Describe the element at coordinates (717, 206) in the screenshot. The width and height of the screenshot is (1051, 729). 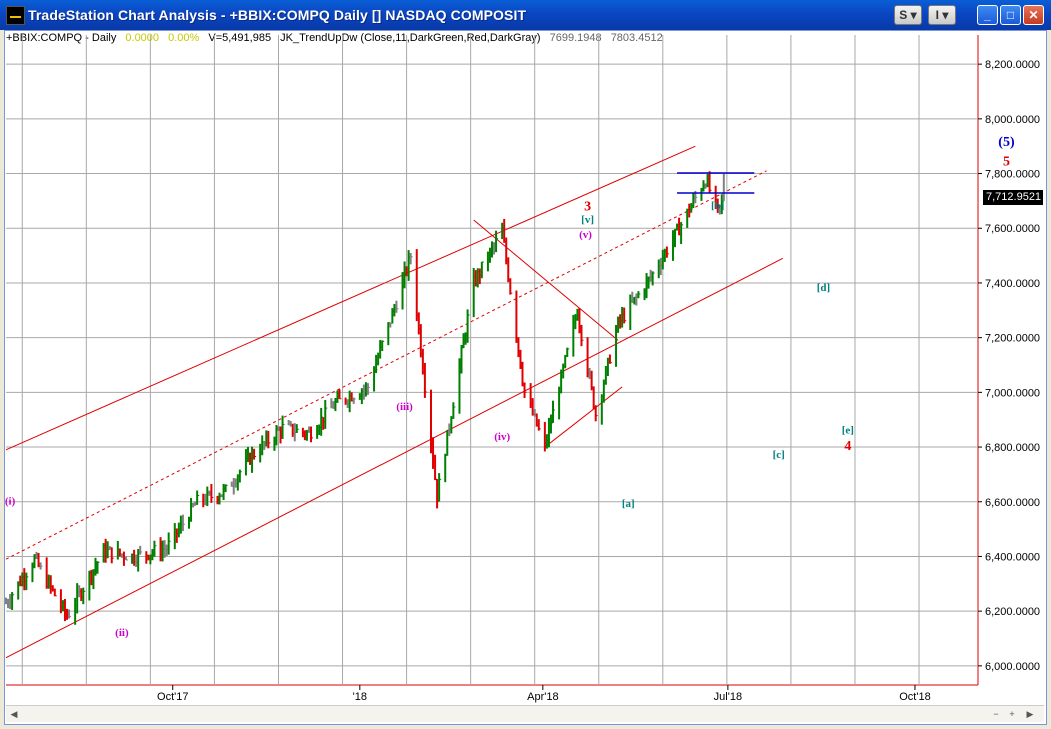
I see `wave-label: [b]` at that location.